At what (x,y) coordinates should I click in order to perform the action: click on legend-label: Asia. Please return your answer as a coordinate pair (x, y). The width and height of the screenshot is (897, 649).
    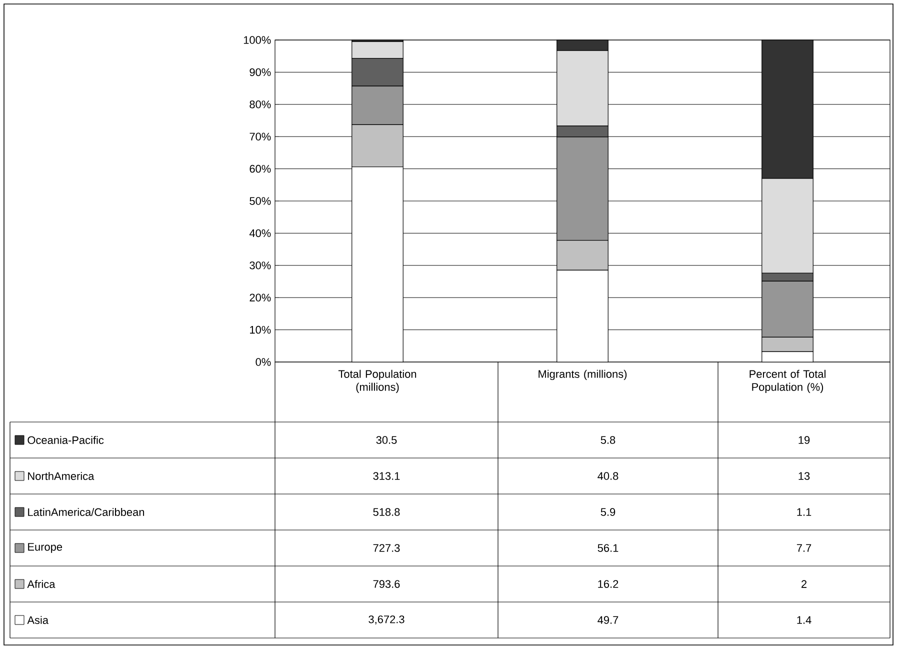
    Looking at the image, I should click on (38, 620).